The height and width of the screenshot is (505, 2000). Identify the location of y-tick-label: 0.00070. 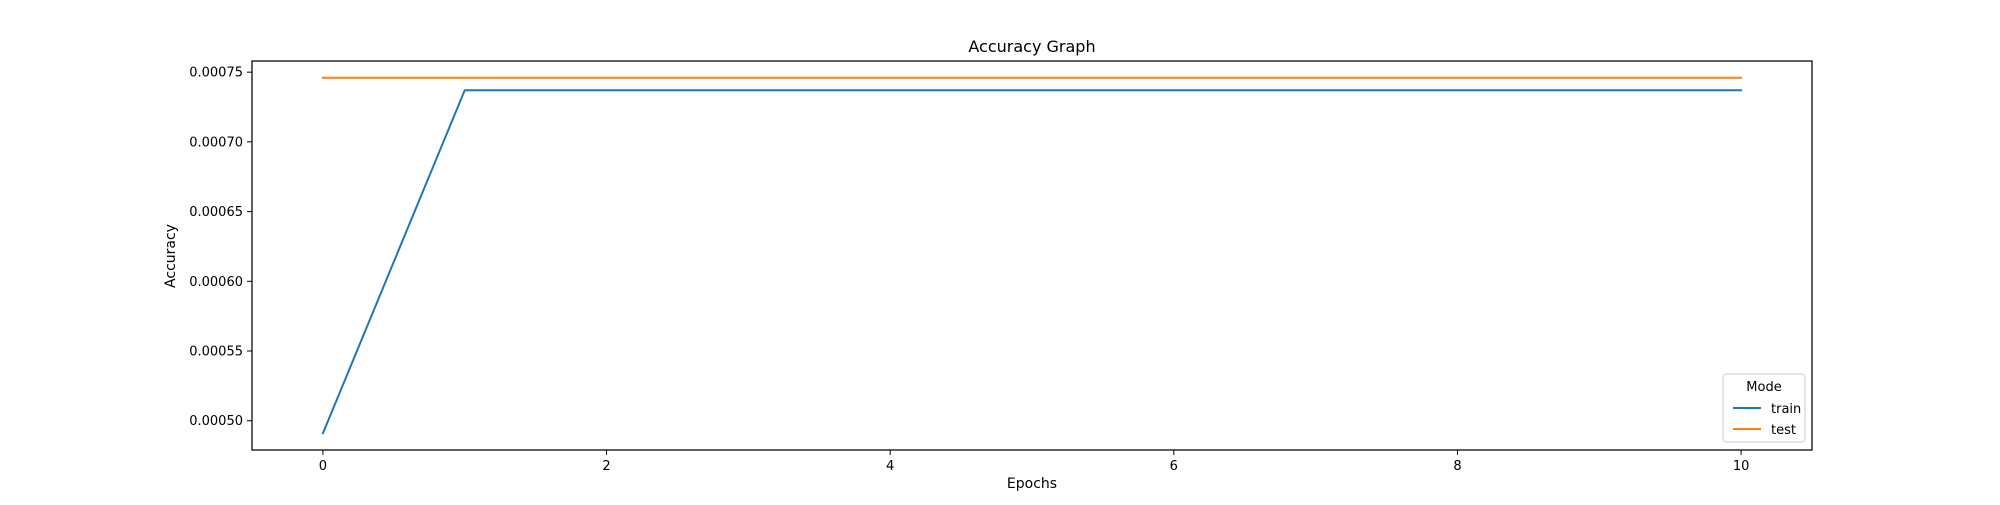
(216, 142).